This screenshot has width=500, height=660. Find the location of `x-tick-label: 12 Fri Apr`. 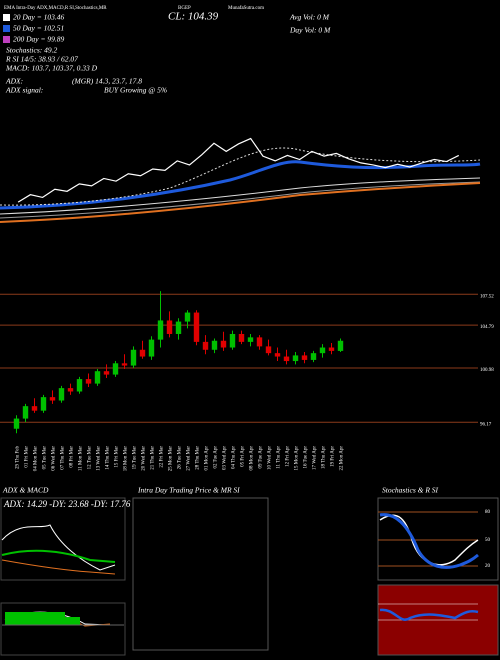

x-tick-label: 12 Fri Apr is located at coordinates (288, 456).